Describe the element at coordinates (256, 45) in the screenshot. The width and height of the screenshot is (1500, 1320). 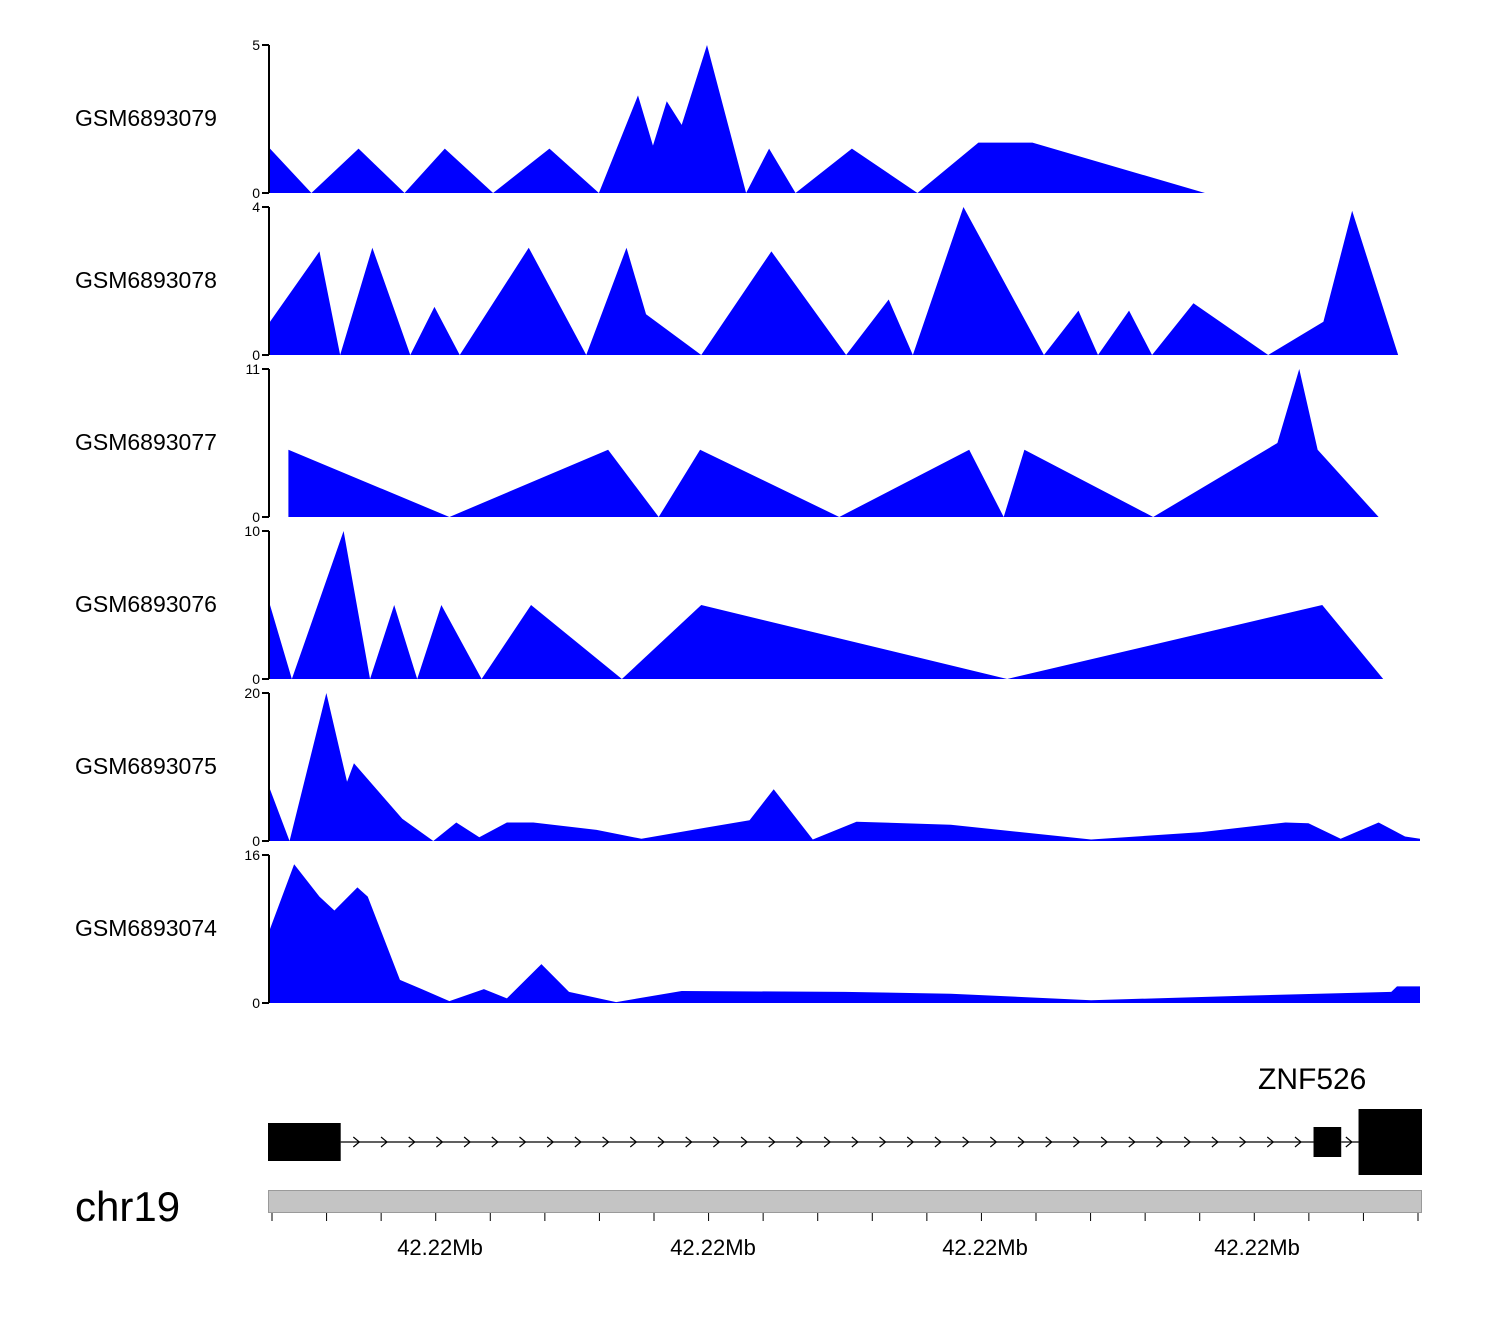
I see `y-axis-max-label: 5` at that location.